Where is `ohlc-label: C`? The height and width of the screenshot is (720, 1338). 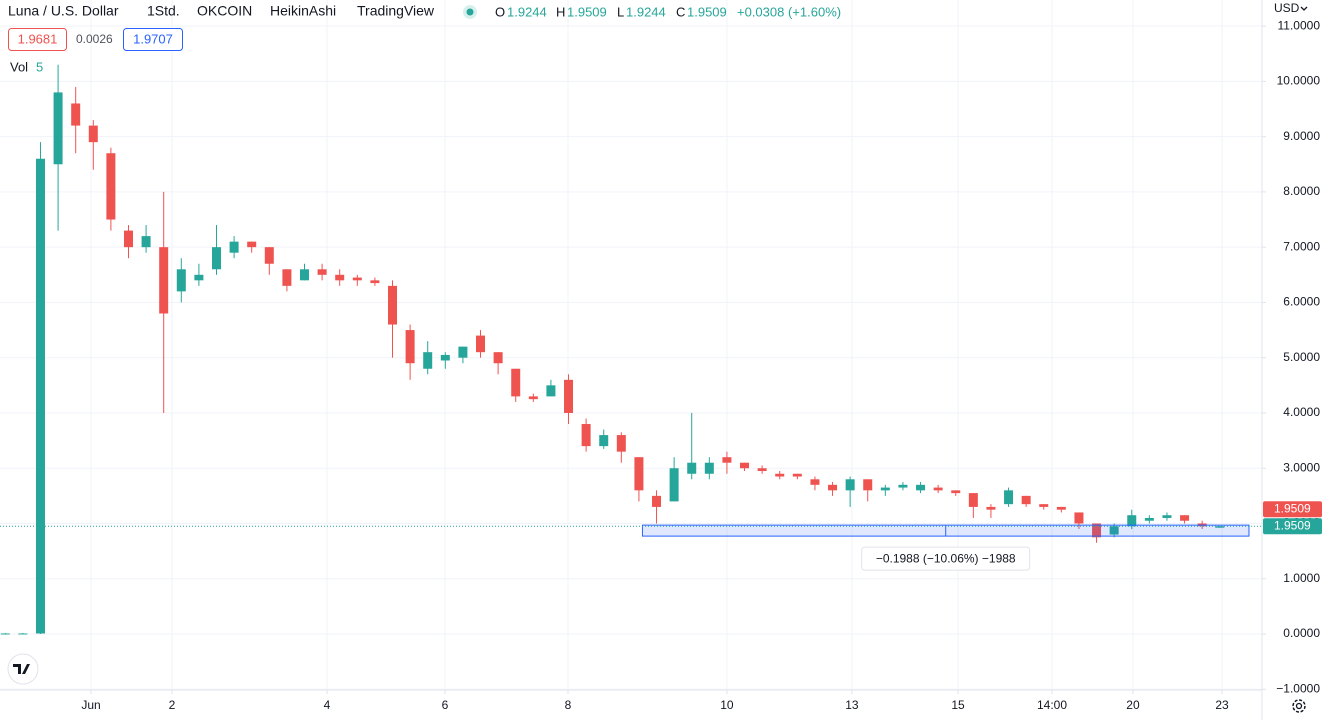 ohlc-label: C is located at coordinates (680, 11).